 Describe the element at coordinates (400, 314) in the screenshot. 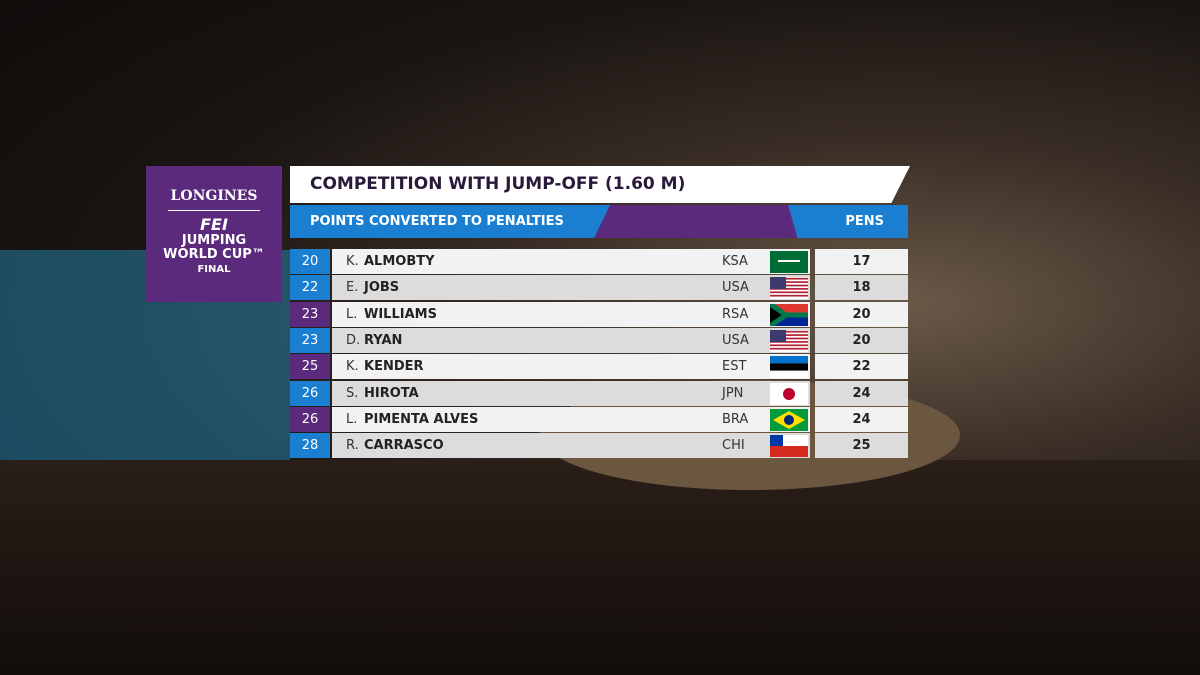

I see `surname: WILLIAMS` at that location.